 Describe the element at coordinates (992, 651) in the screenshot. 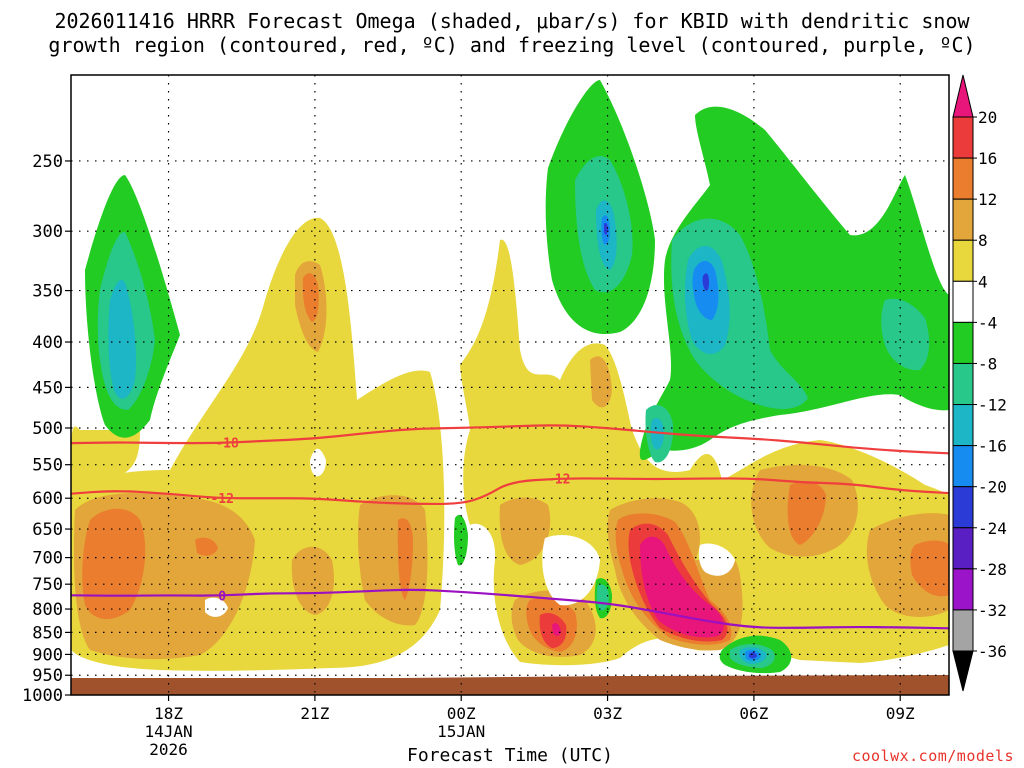

I see `colorbar-label-13: -36` at that location.